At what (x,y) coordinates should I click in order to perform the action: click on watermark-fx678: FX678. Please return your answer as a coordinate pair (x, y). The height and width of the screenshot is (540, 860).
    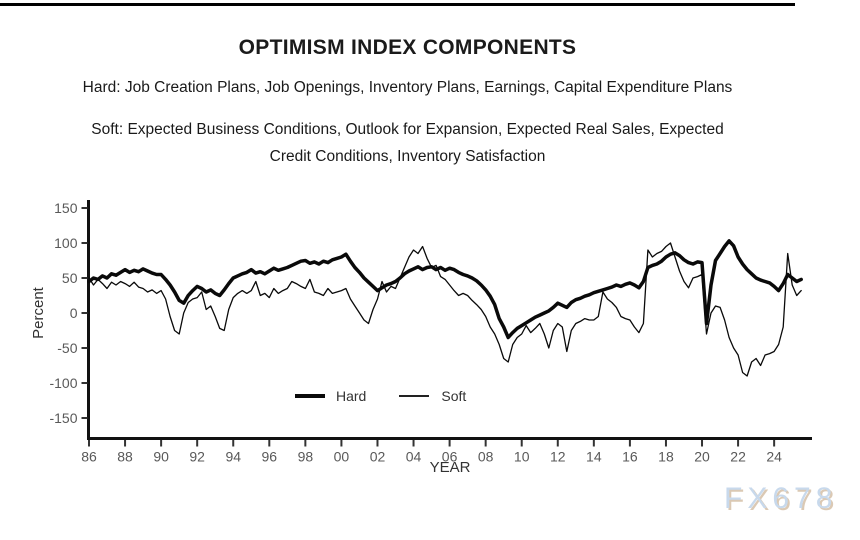
    Looking at the image, I should click on (781, 498).